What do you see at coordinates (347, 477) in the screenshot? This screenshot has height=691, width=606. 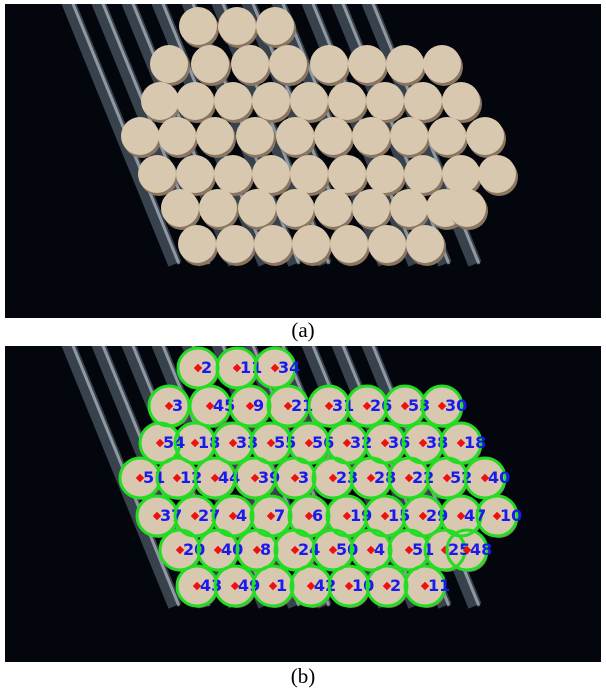 I see `detection-label: 23` at bounding box center [347, 477].